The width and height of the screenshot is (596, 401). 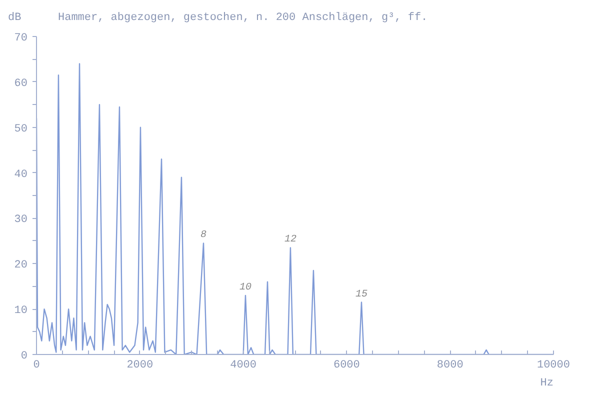 What do you see at coordinates (21, 174) in the screenshot?
I see `y-tick-label: 40` at bounding box center [21, 174].